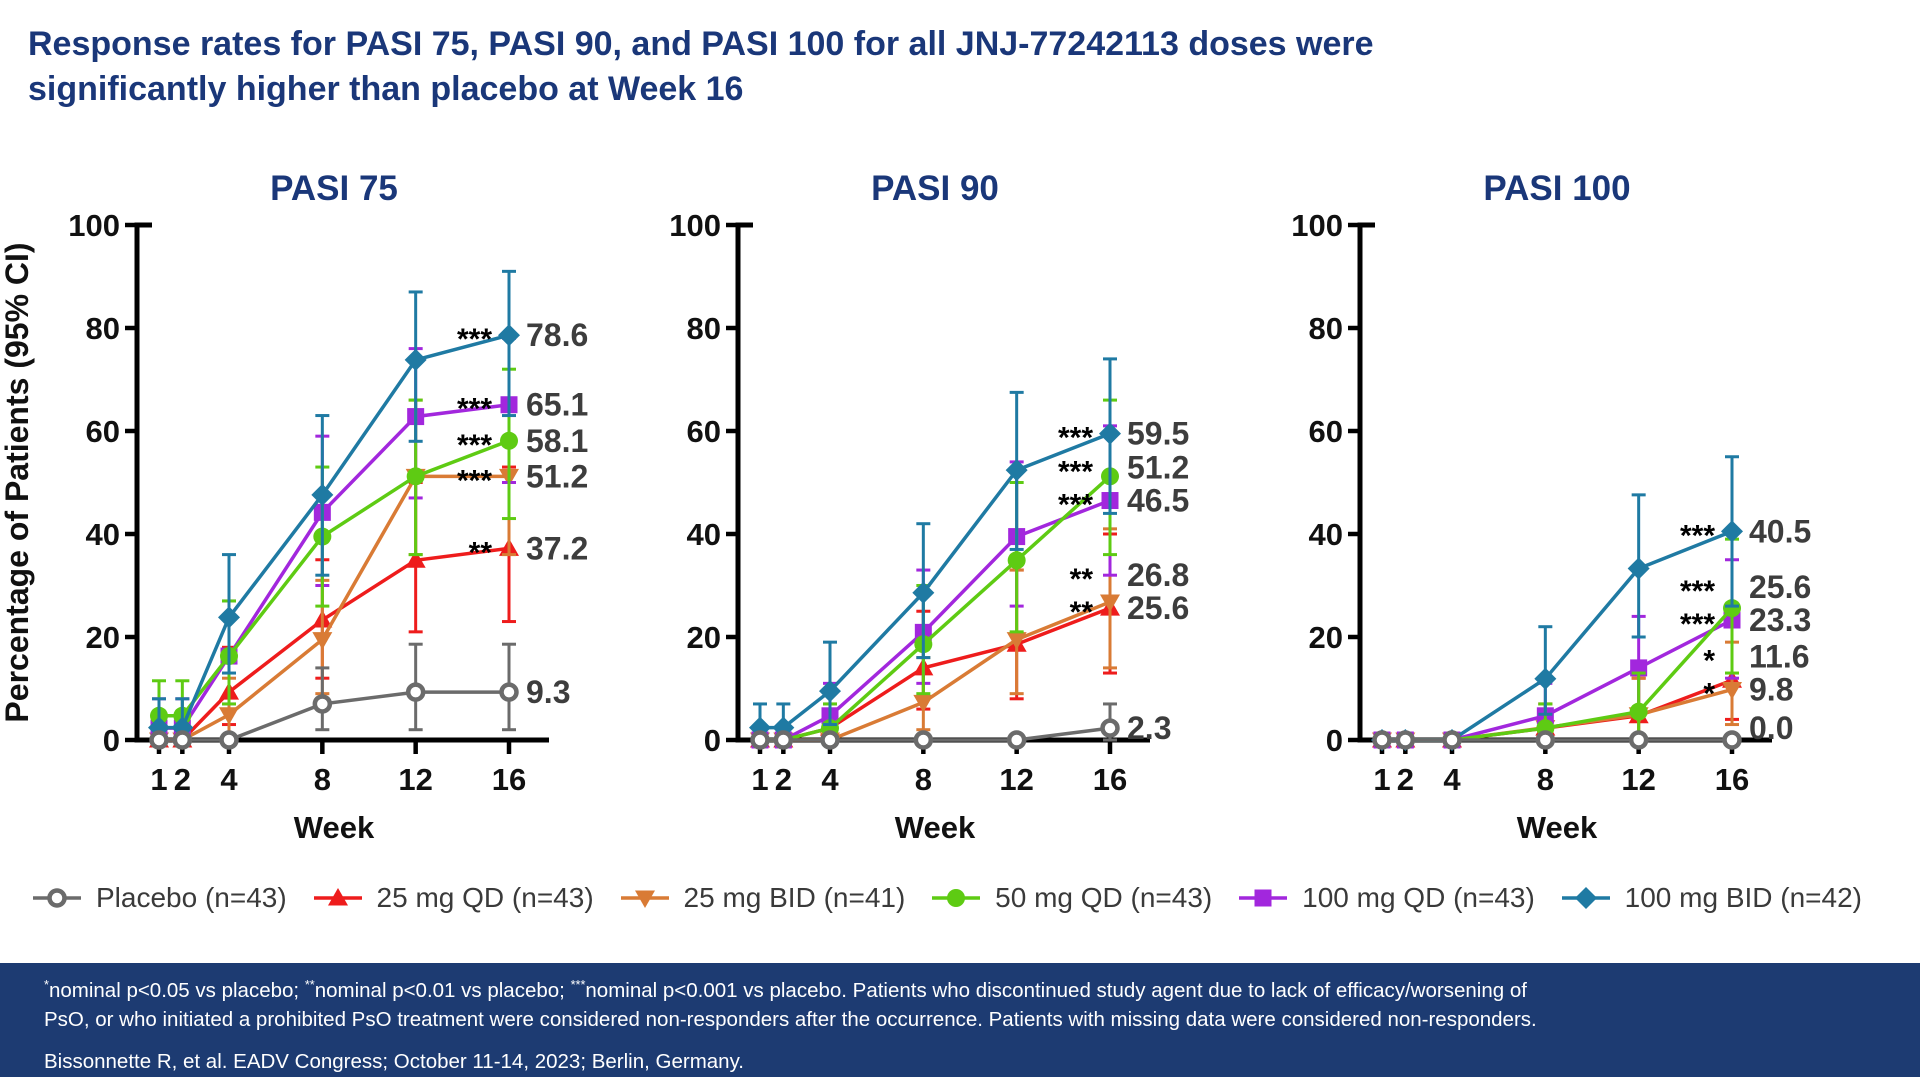  I want to click on circle-open-icon, so click(57, 898).